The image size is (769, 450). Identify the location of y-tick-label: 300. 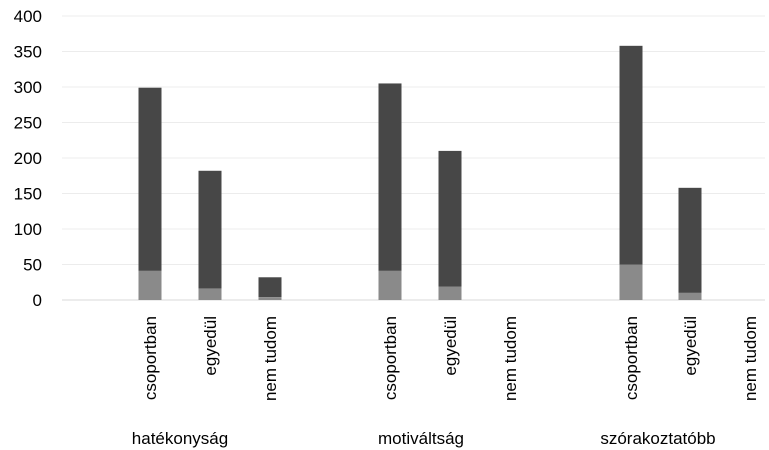
(28, 87).